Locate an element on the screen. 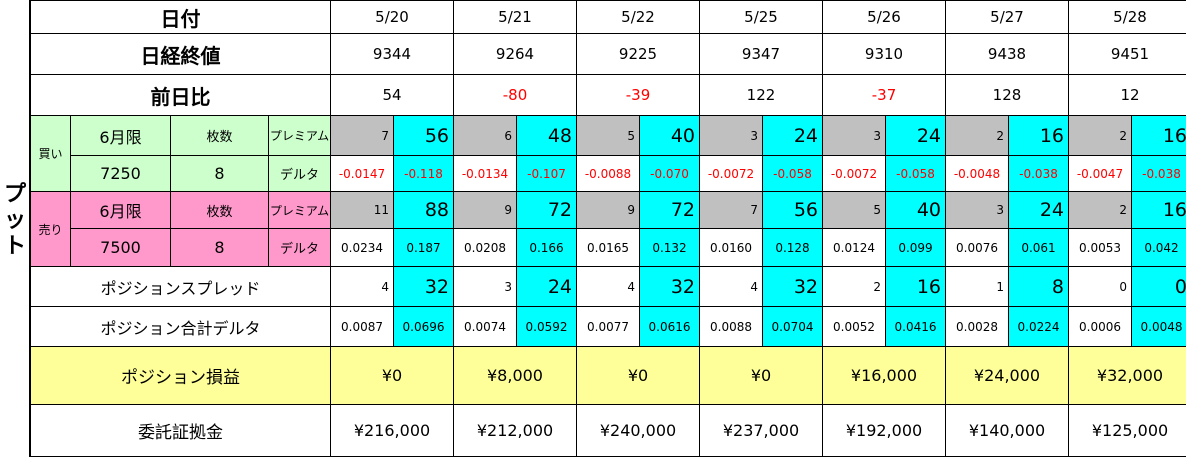  buy-delta-unit: -0.0147 is located at coordinates (362, 173).